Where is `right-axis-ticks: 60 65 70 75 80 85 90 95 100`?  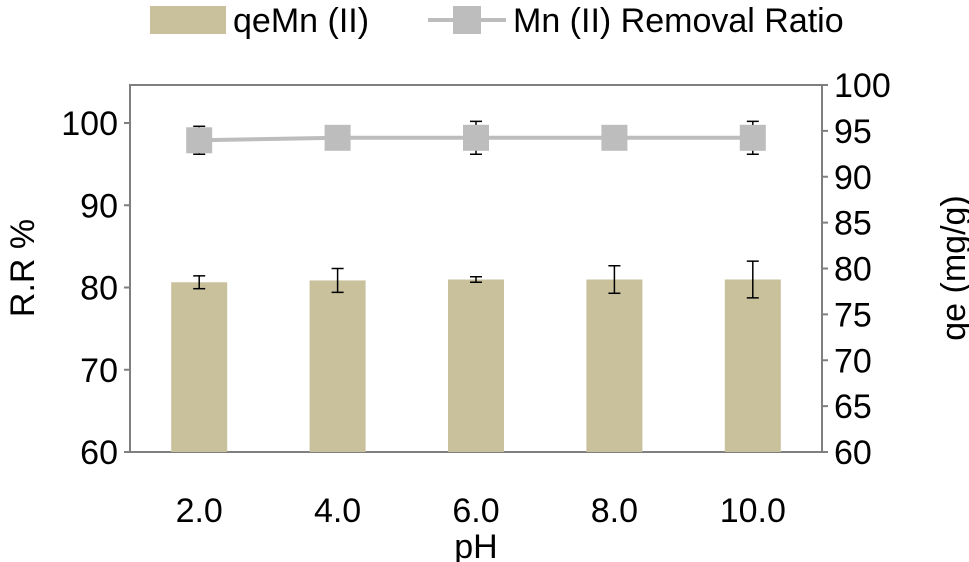 right-axis-ticks: 60 65 70 75 80 85 90 95 100 is located at coordinates (856, 269).